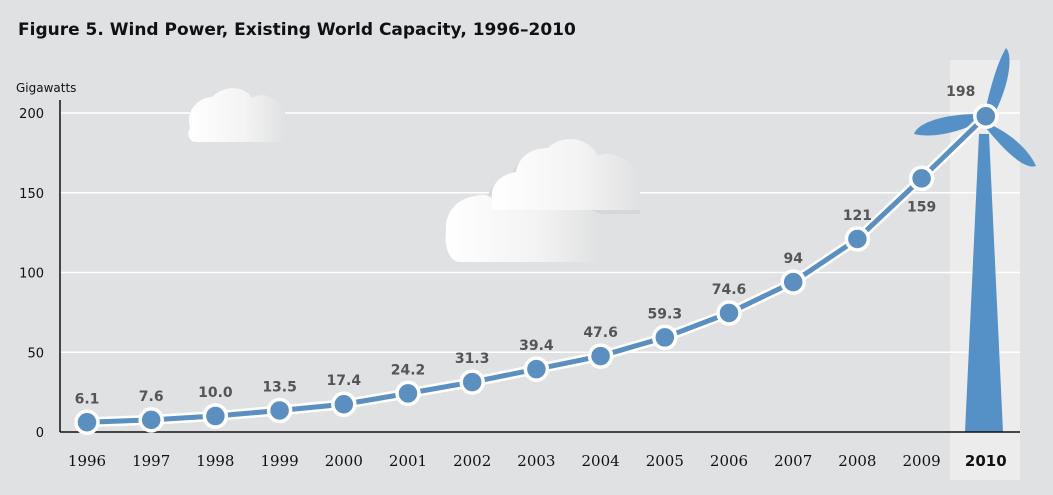 Image resolution: width=1053 pixels, height=495 pixels. I want to click on x-tick-label: 1996, so click(87, 461).